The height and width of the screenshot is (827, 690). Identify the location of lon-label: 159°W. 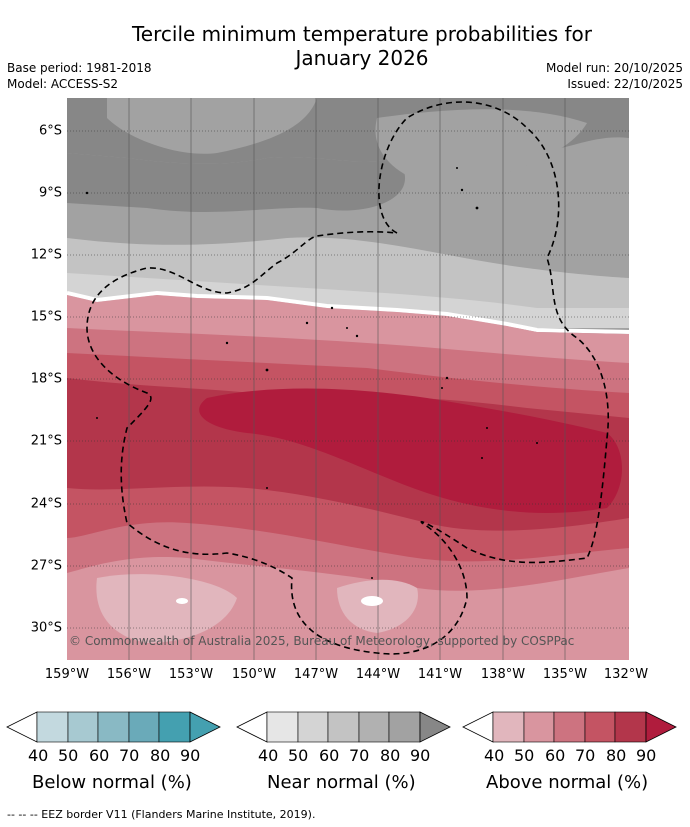
(67, 674).